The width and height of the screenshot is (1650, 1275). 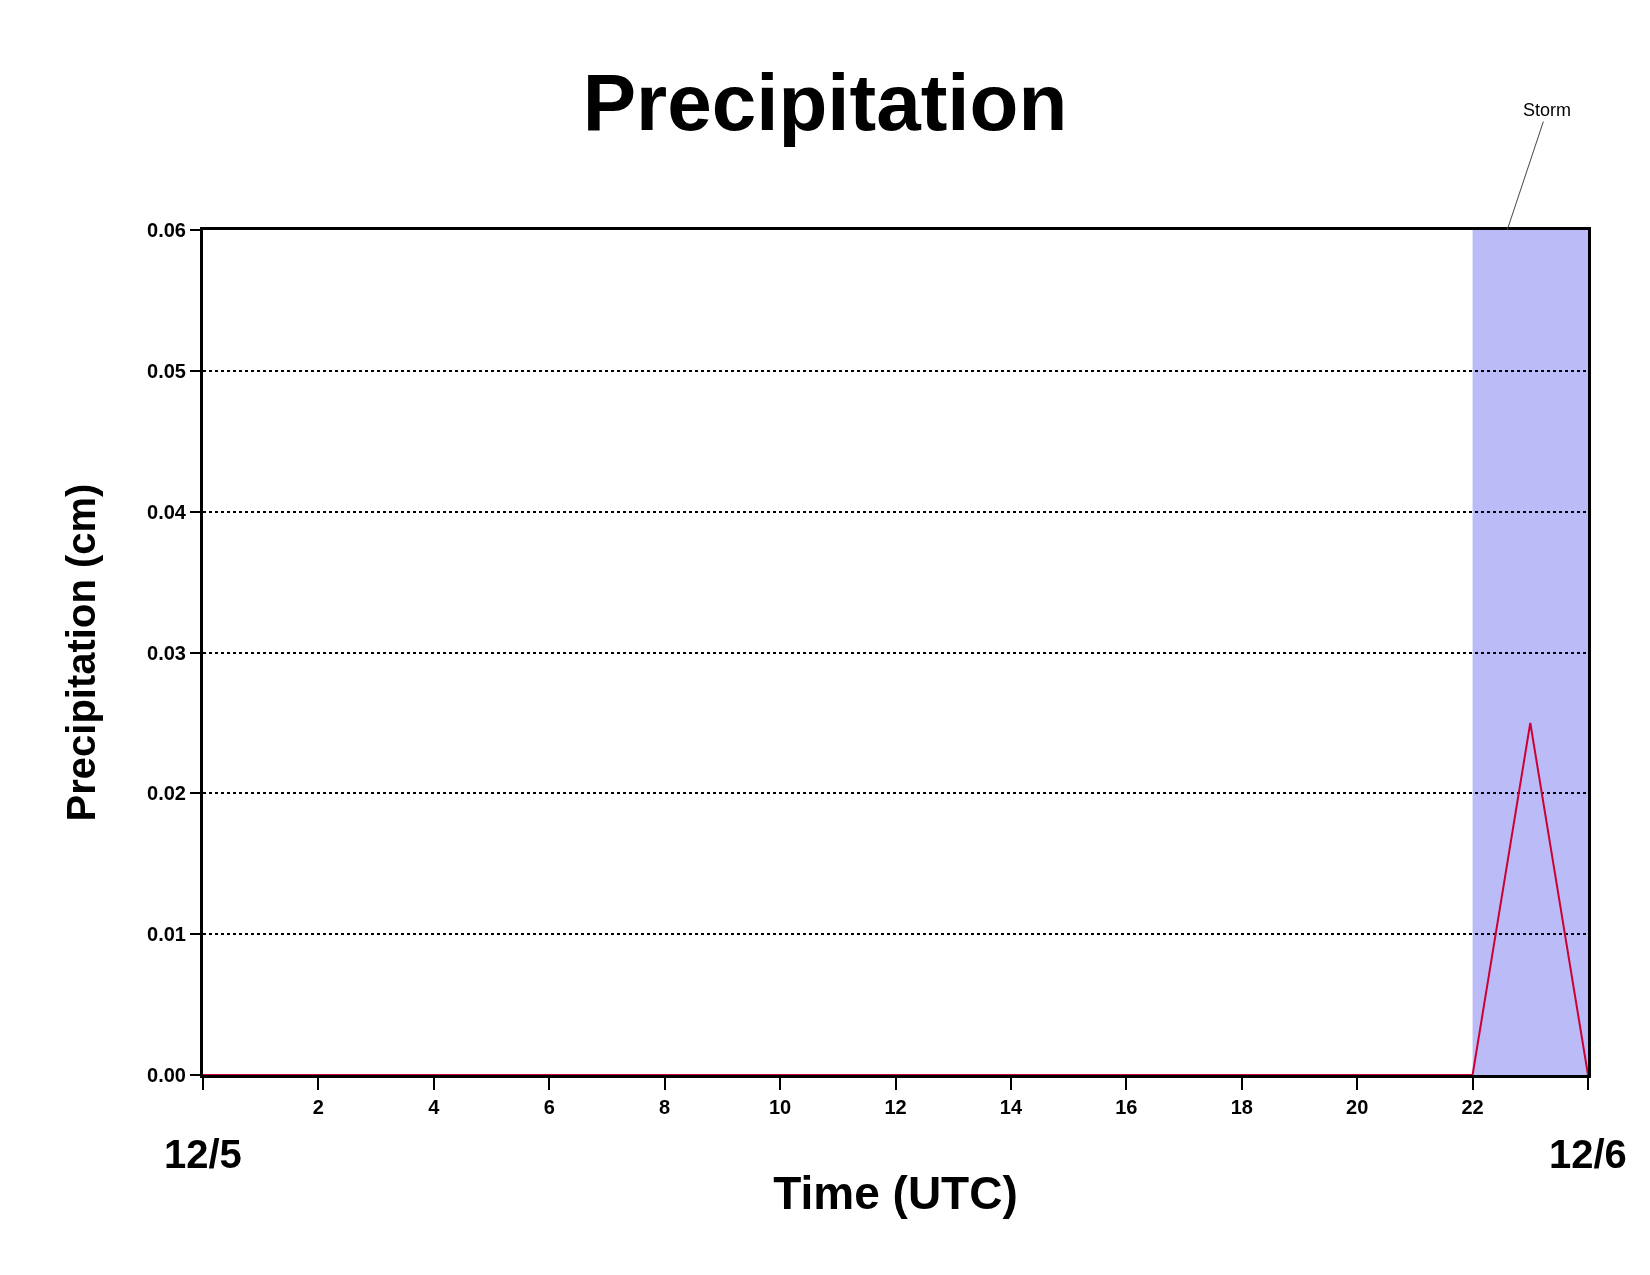 I want to click on x-tick-label: 12, so click(x=895, y=1107).